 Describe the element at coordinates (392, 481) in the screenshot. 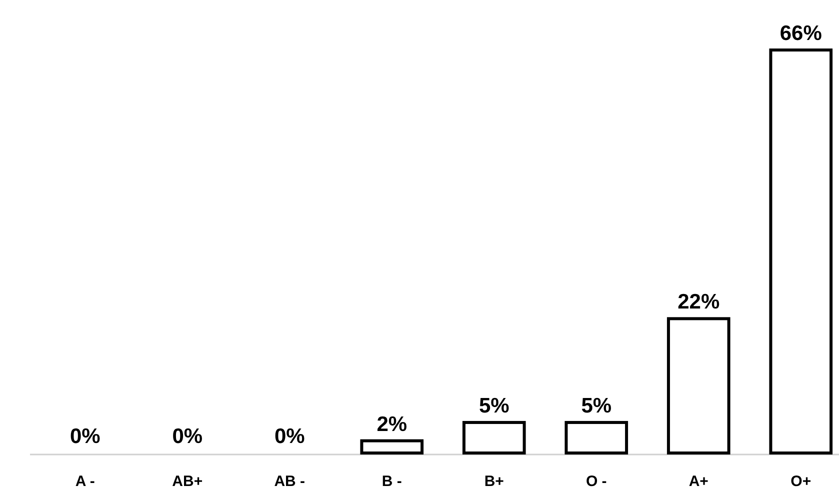

I see `x-tick-label: B -` at that location.